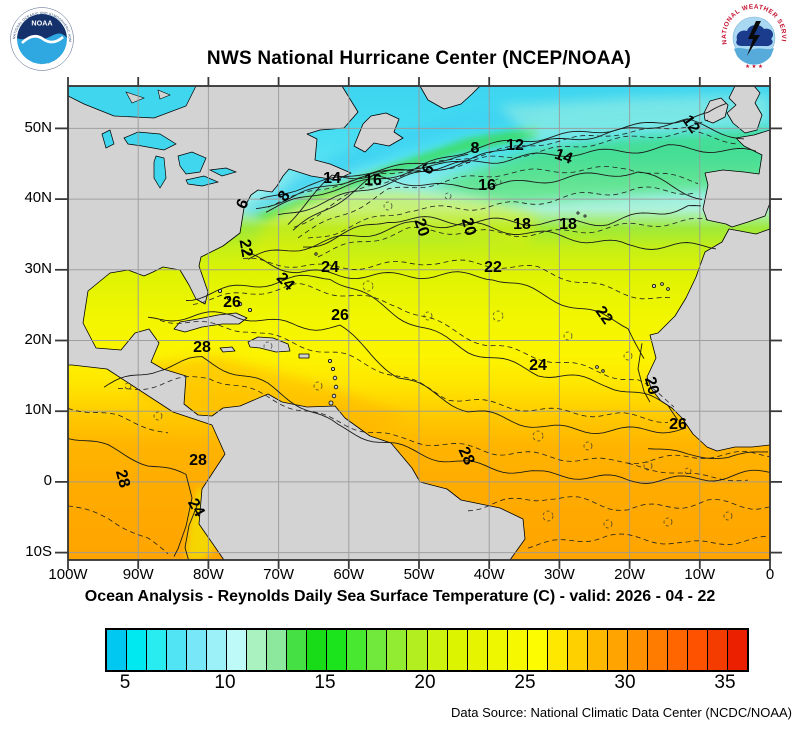  What do you see at coordinates (196, 508) in the screenshot?
I see `isotherm-label: 24` at bounding box center [196, 508].